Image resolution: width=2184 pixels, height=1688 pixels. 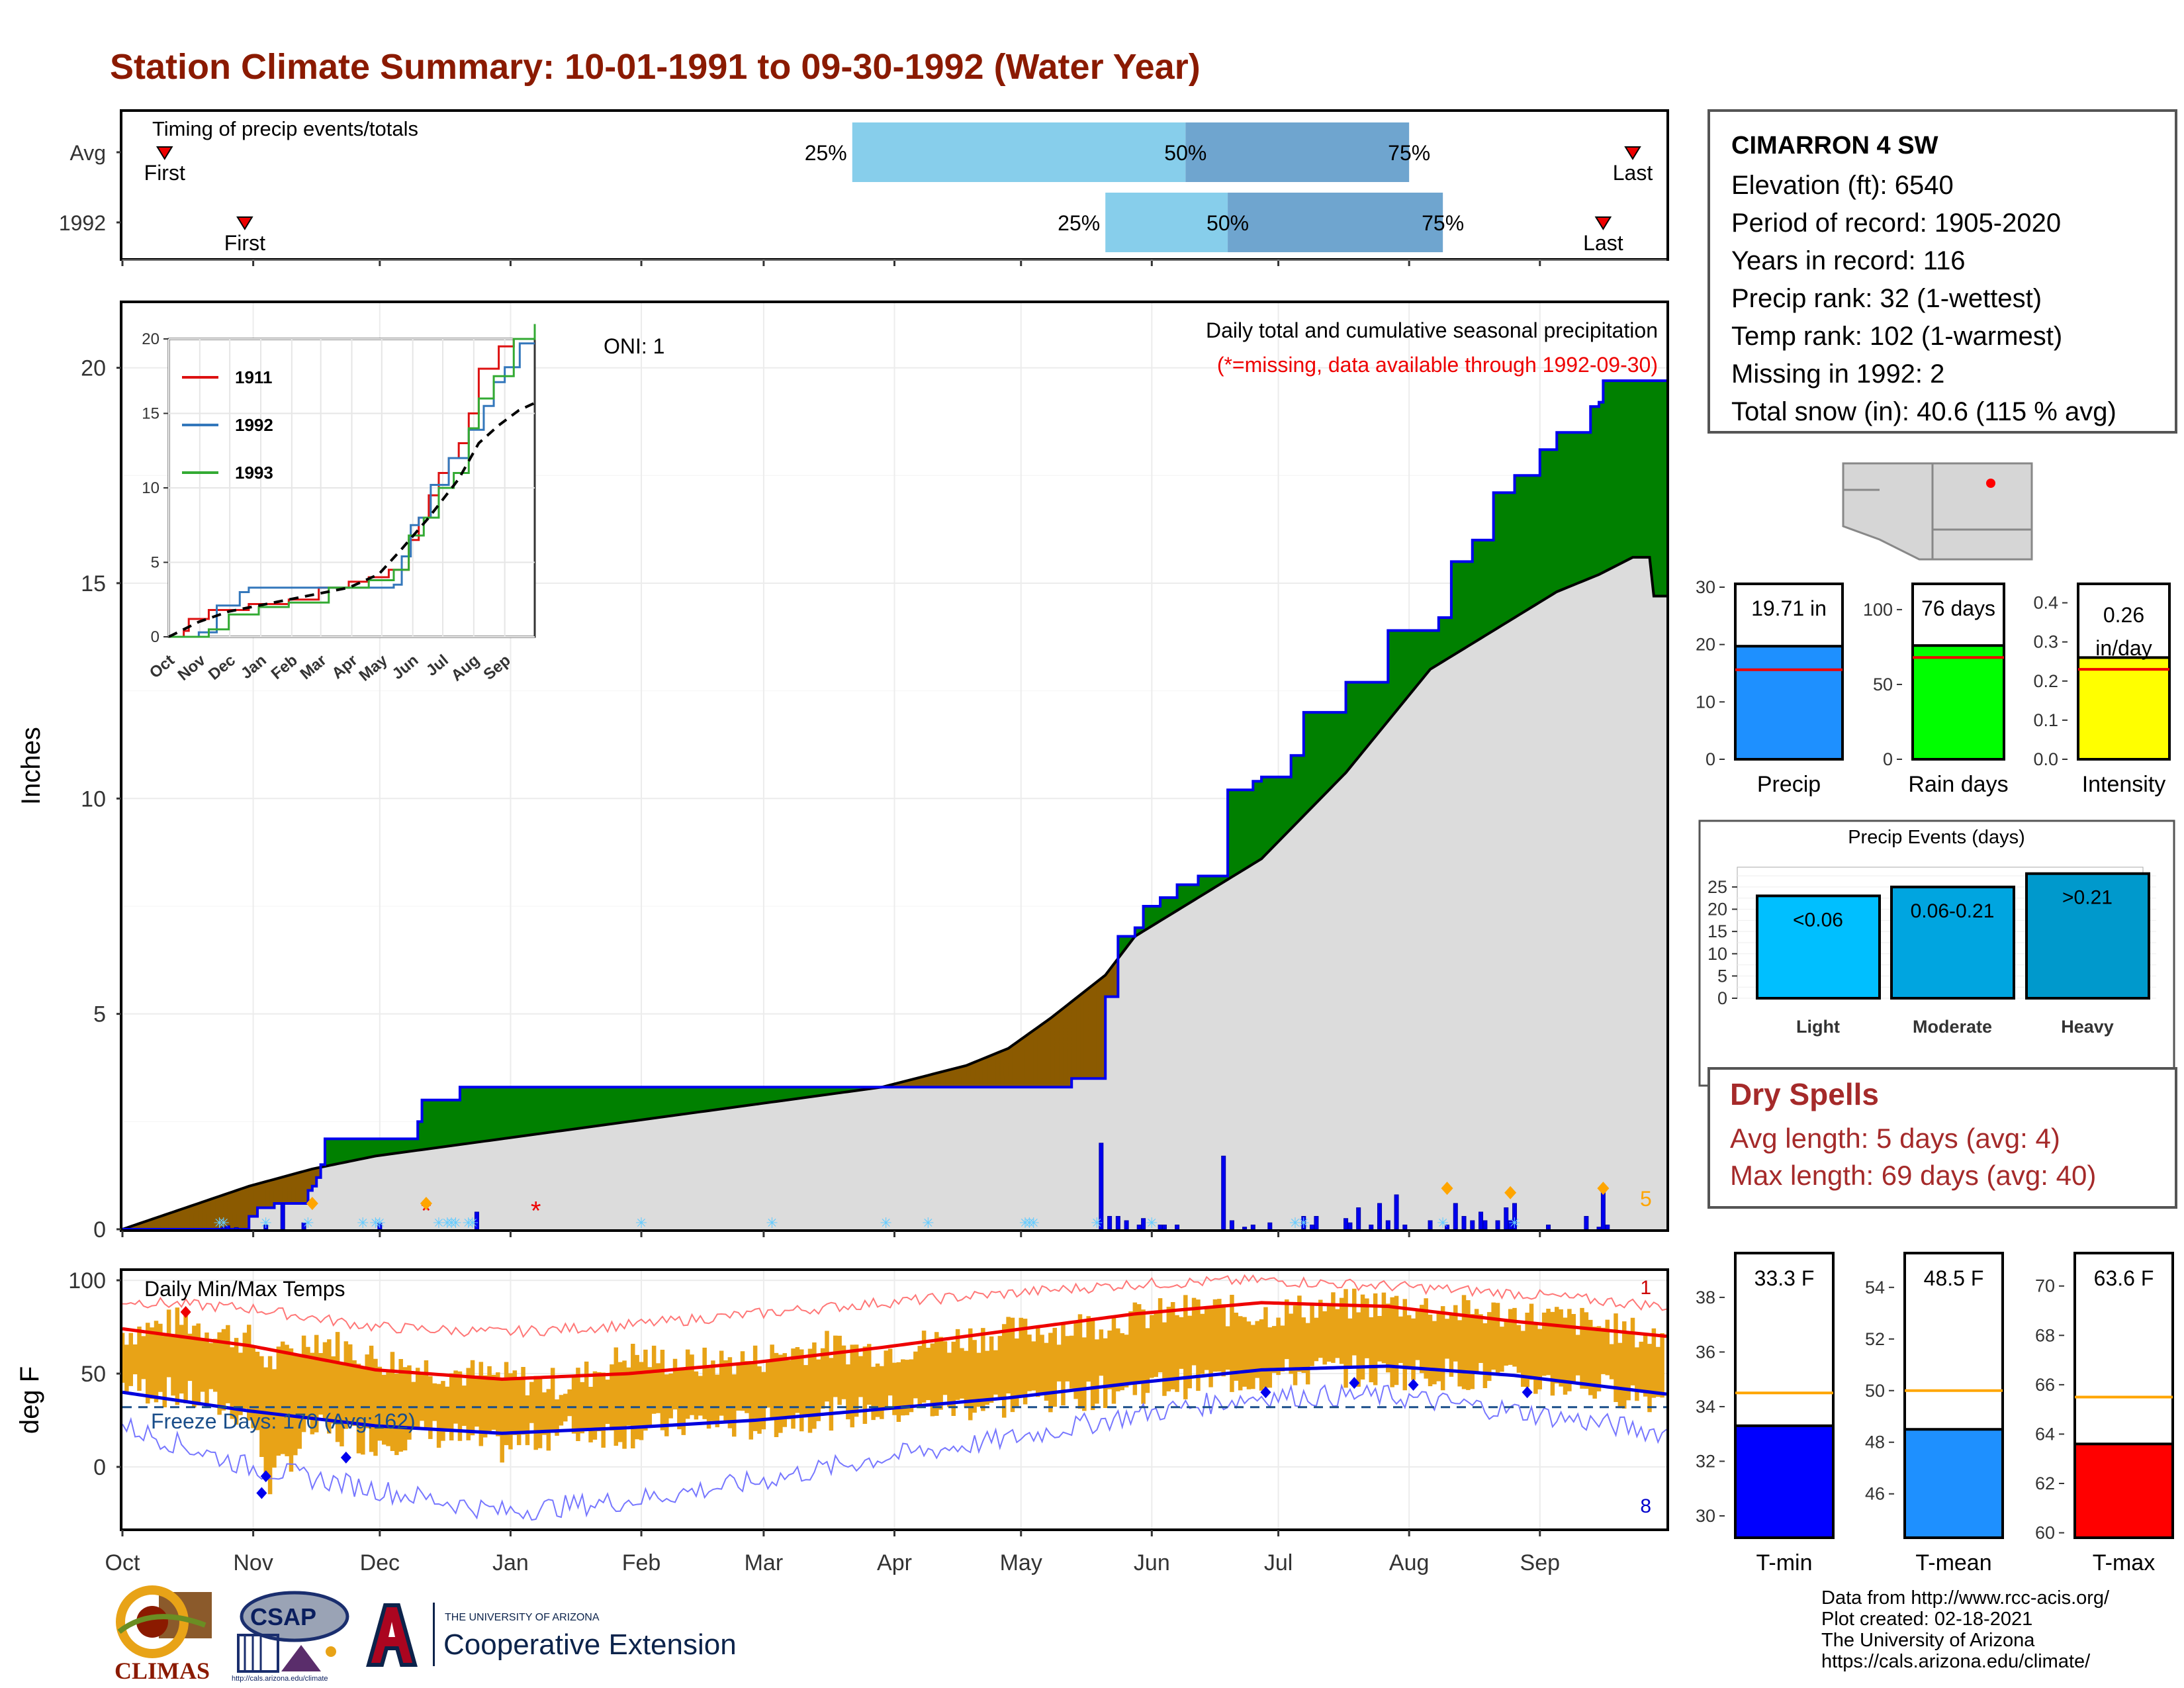 I want to click on timing-label: Timing of precip events/totals, so click(x=285, y=128).